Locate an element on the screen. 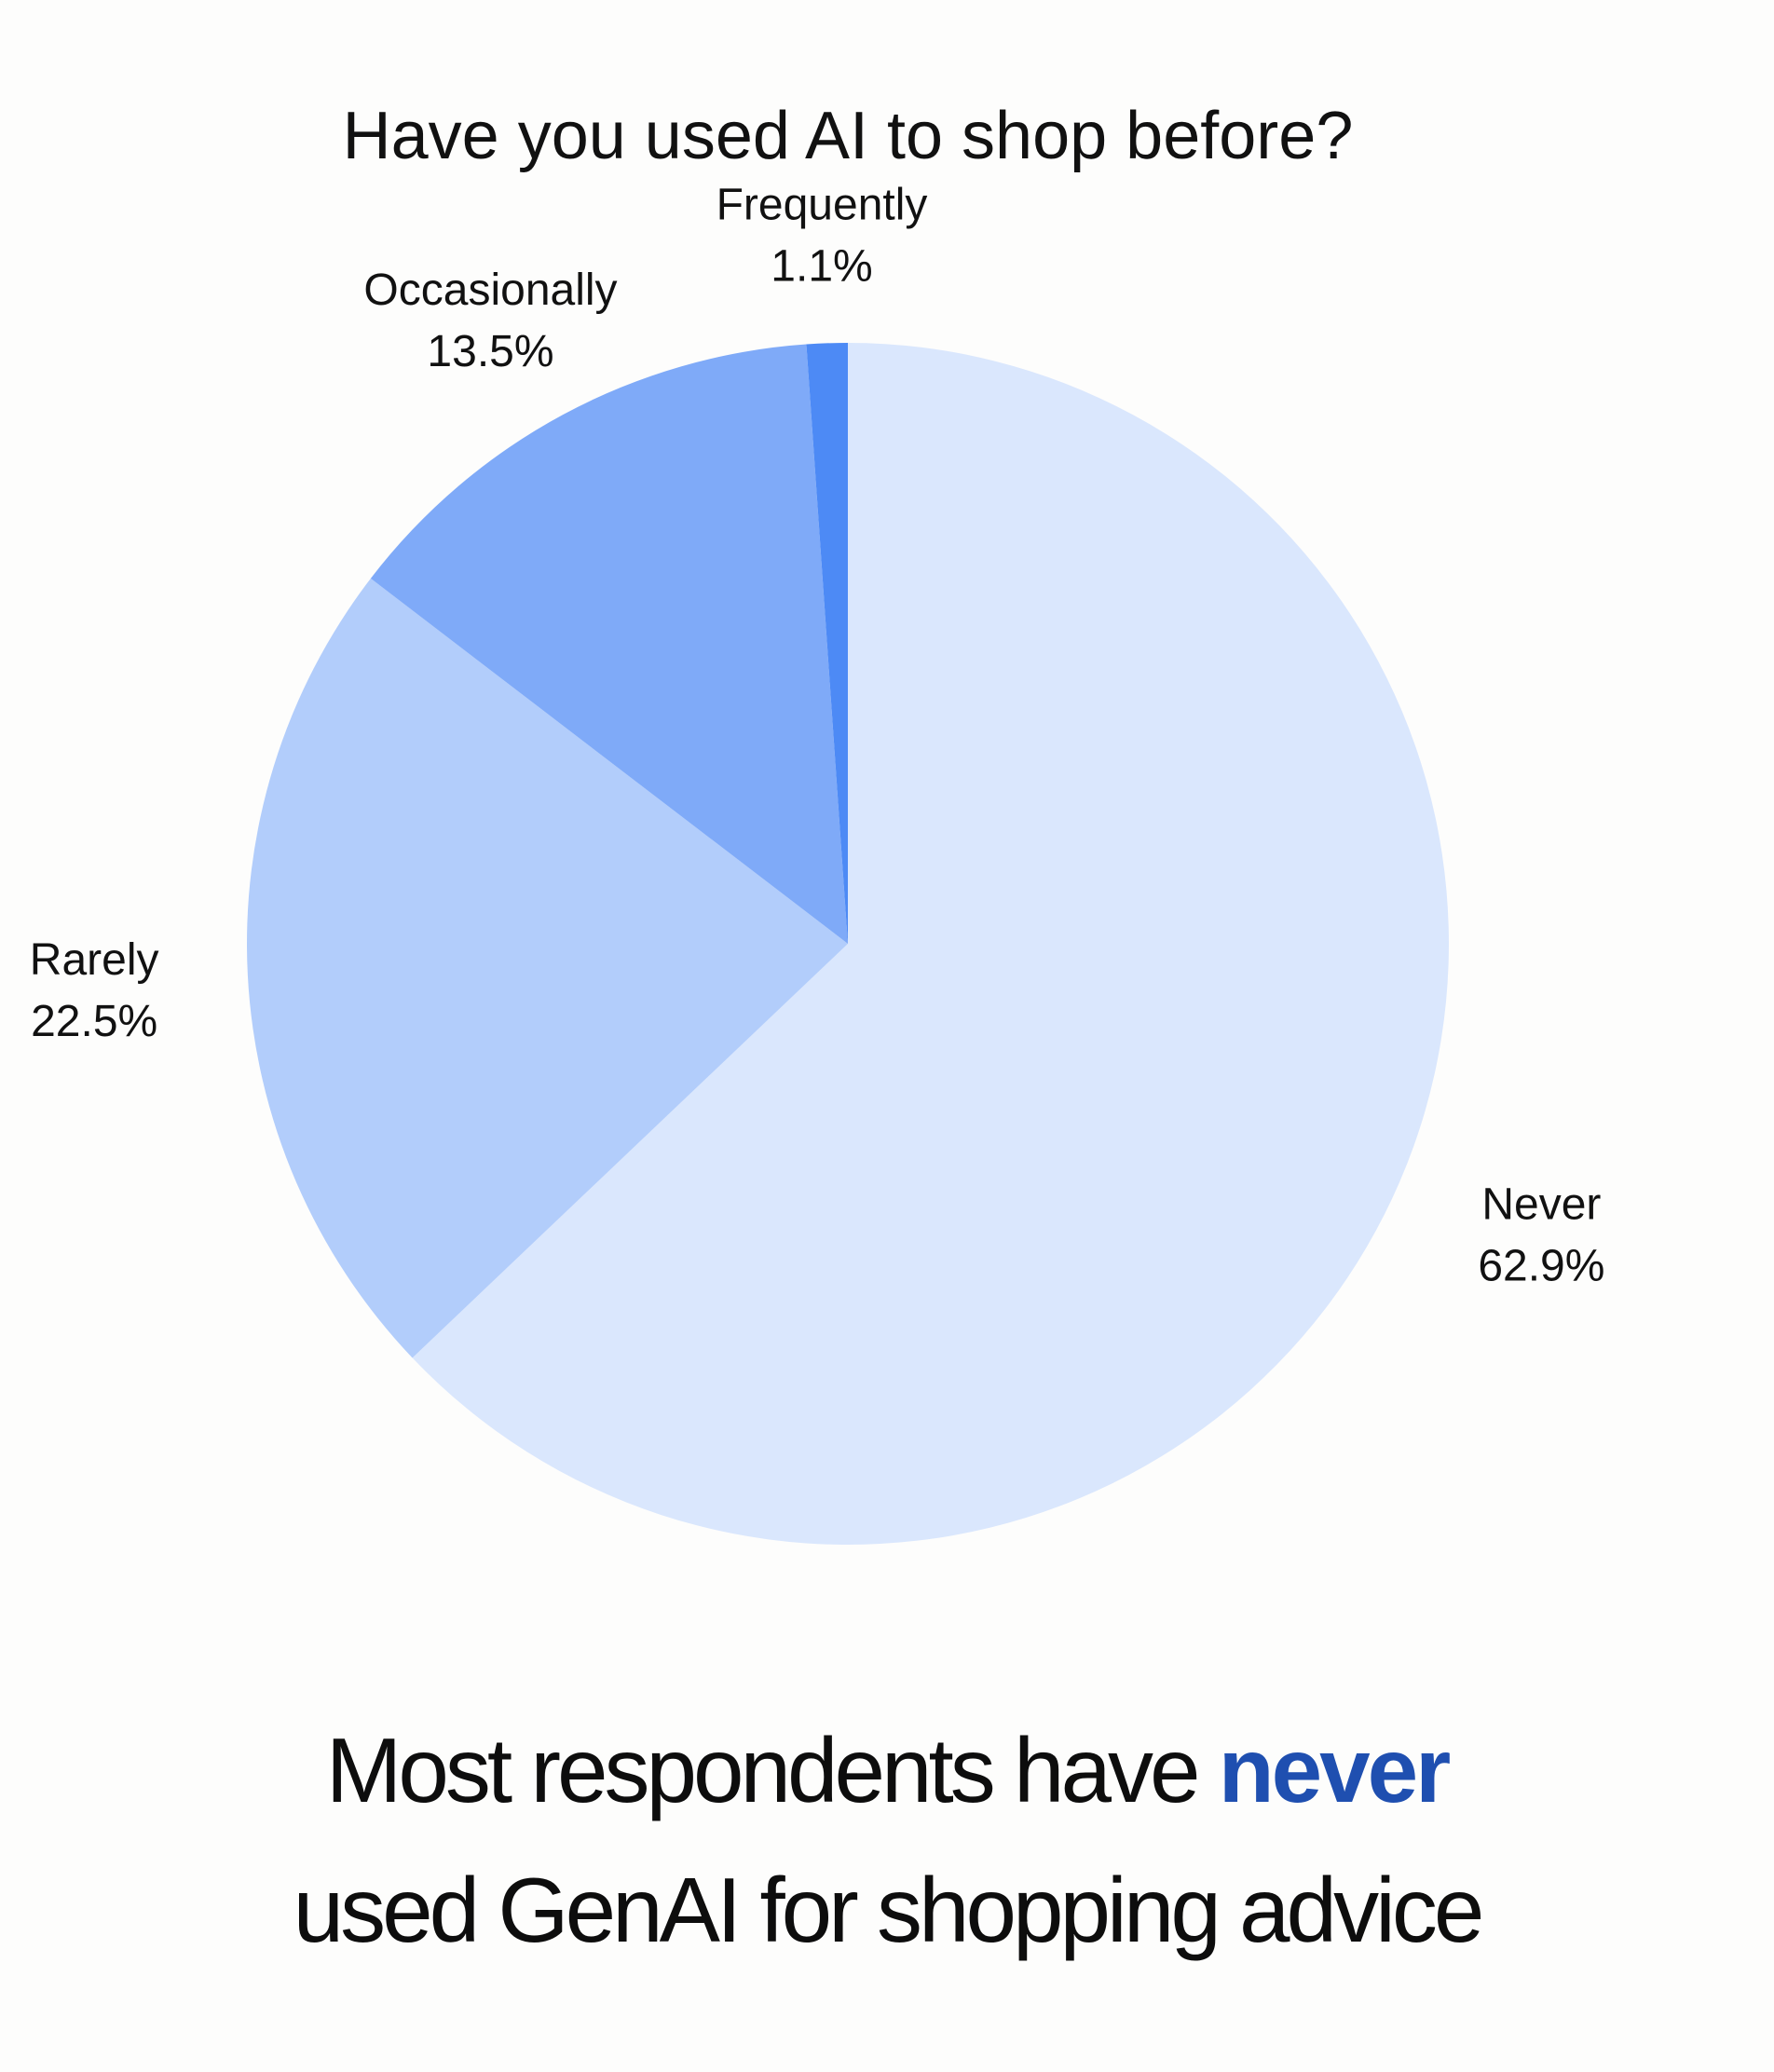 The width and height of the screenshot is (1774, 2072). caption-line-1: Most respondents have never is located at coordinates (887, 1770).